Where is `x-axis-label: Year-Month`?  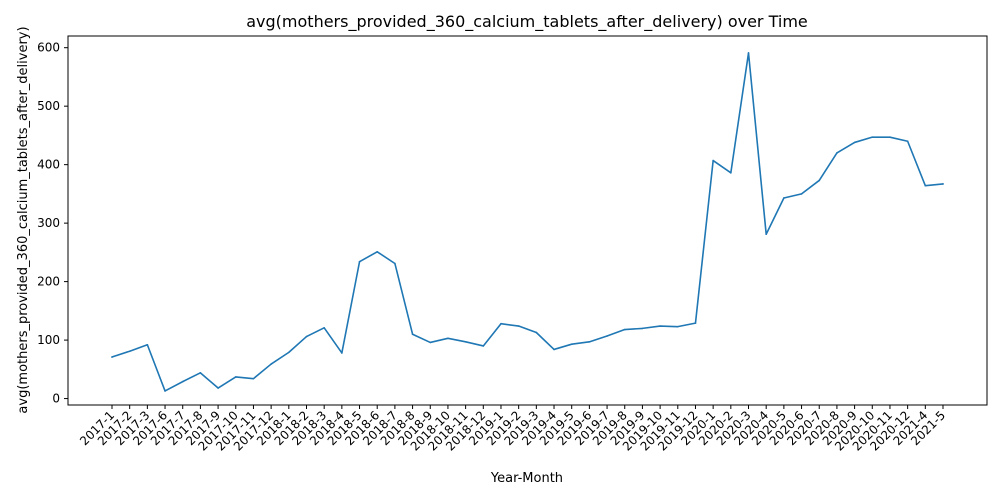 x-axis-label: Year-Month is located at coordinates (526, 478).